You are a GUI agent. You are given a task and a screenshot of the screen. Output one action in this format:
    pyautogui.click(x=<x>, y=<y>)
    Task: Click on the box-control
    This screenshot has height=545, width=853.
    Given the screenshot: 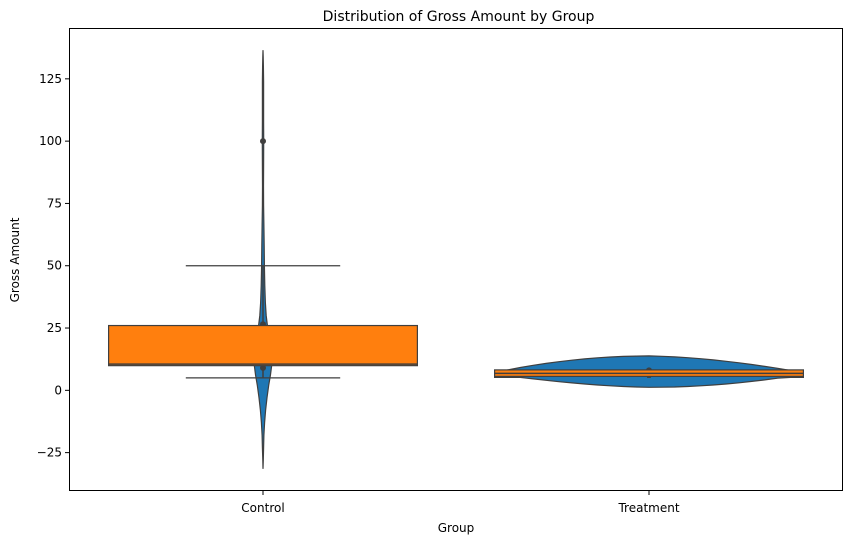 What is the action you would take?
    pyautogui.click(x=262, y=345)
    